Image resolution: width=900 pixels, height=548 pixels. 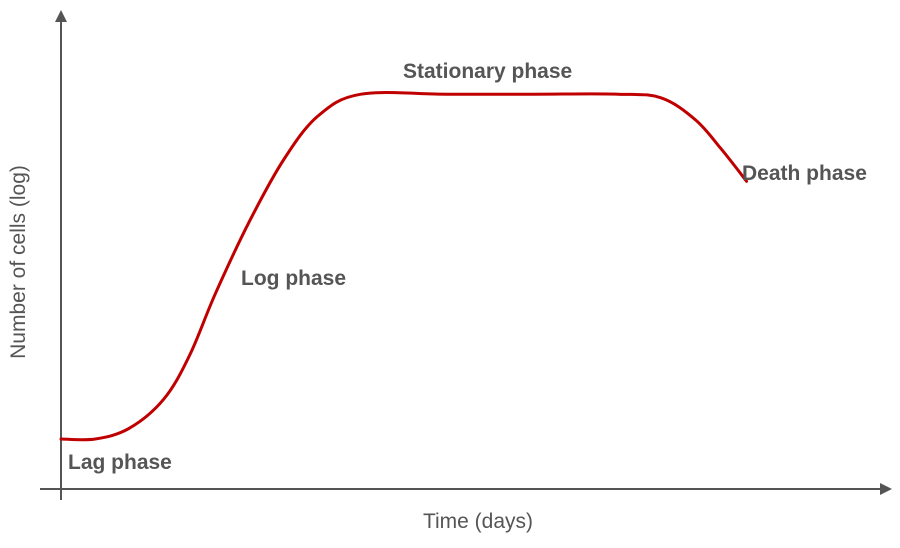 What do you see at coordinates (487, 71) in the screenshot?
I see `stationary-phase-label: Stationary phase` at bounding box center [487, 71].